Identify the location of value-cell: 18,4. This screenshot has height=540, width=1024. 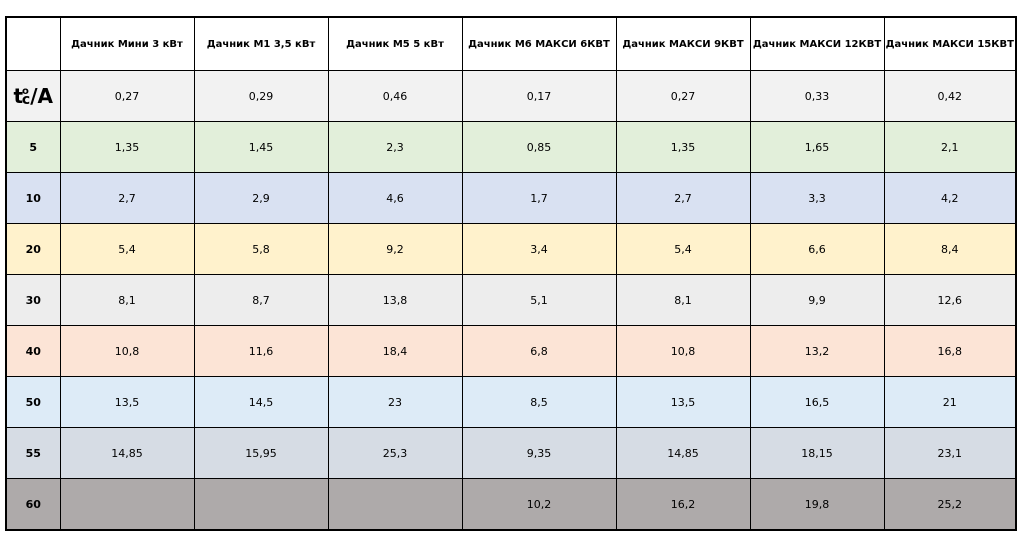
(395, 351).